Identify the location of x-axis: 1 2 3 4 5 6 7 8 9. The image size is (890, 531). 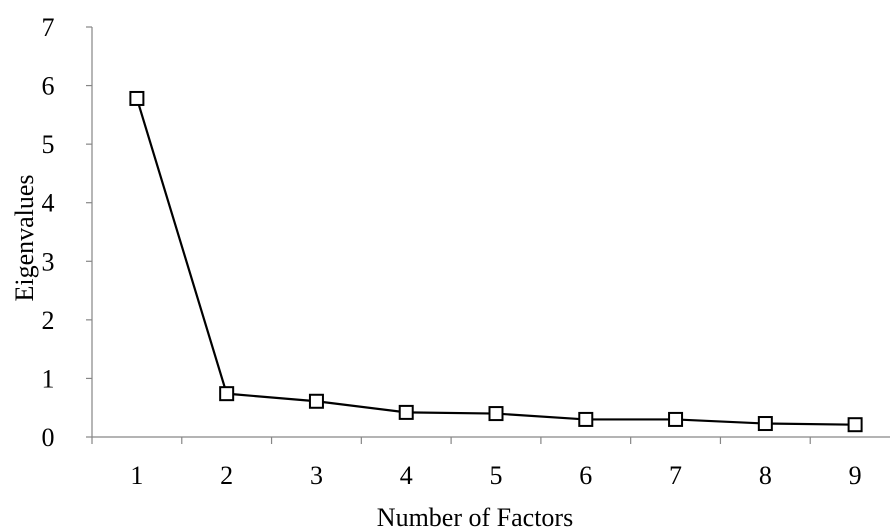
(490, 463).